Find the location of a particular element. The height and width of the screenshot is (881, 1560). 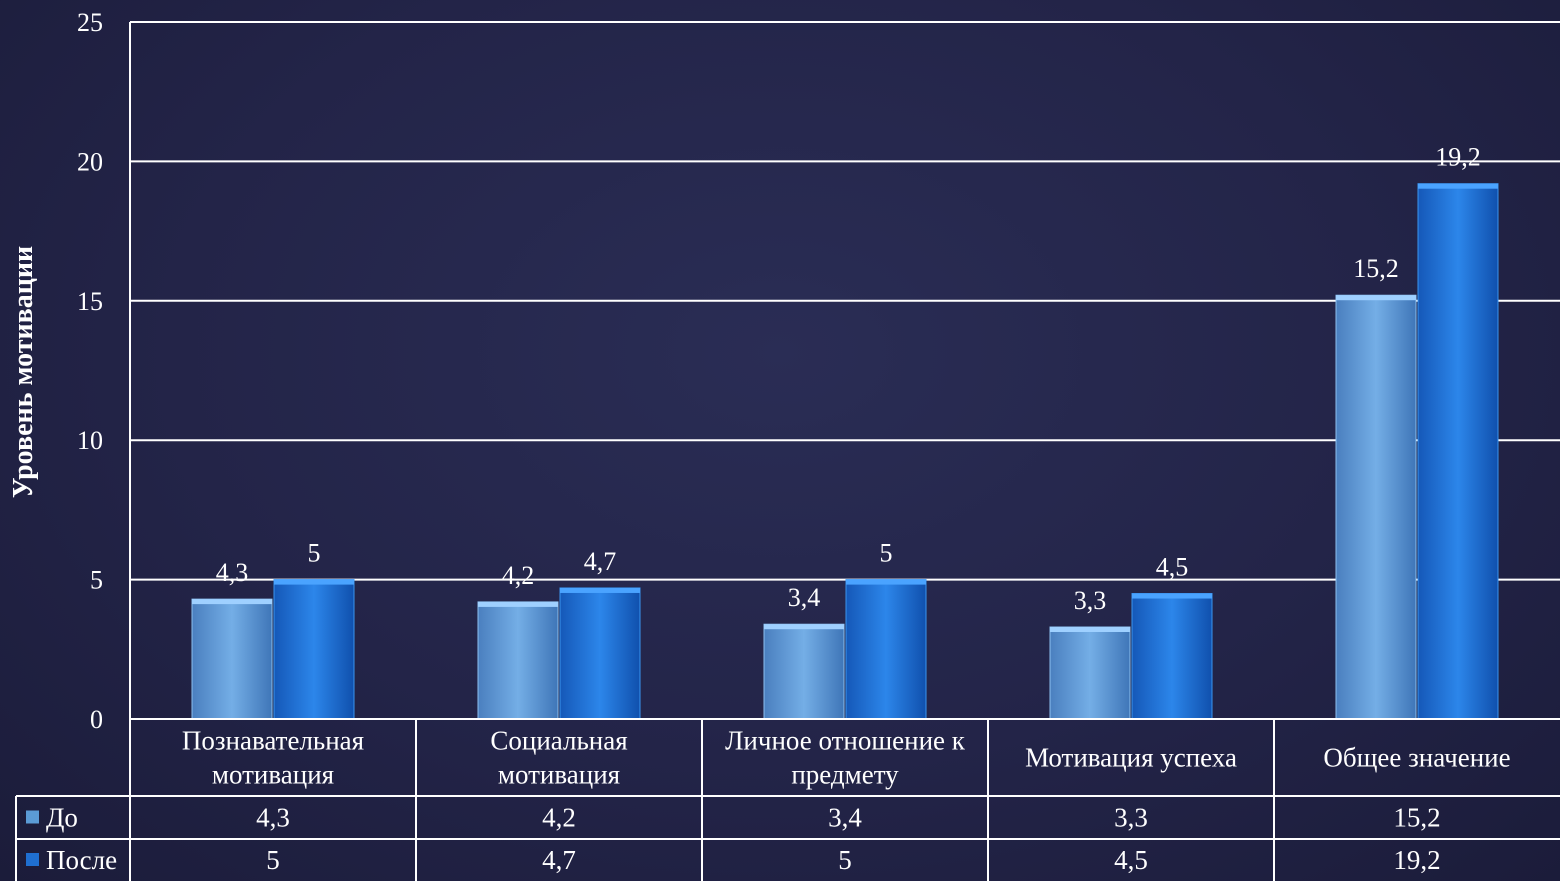

table-value: 4,5 is located at coordinates (1131, 860).